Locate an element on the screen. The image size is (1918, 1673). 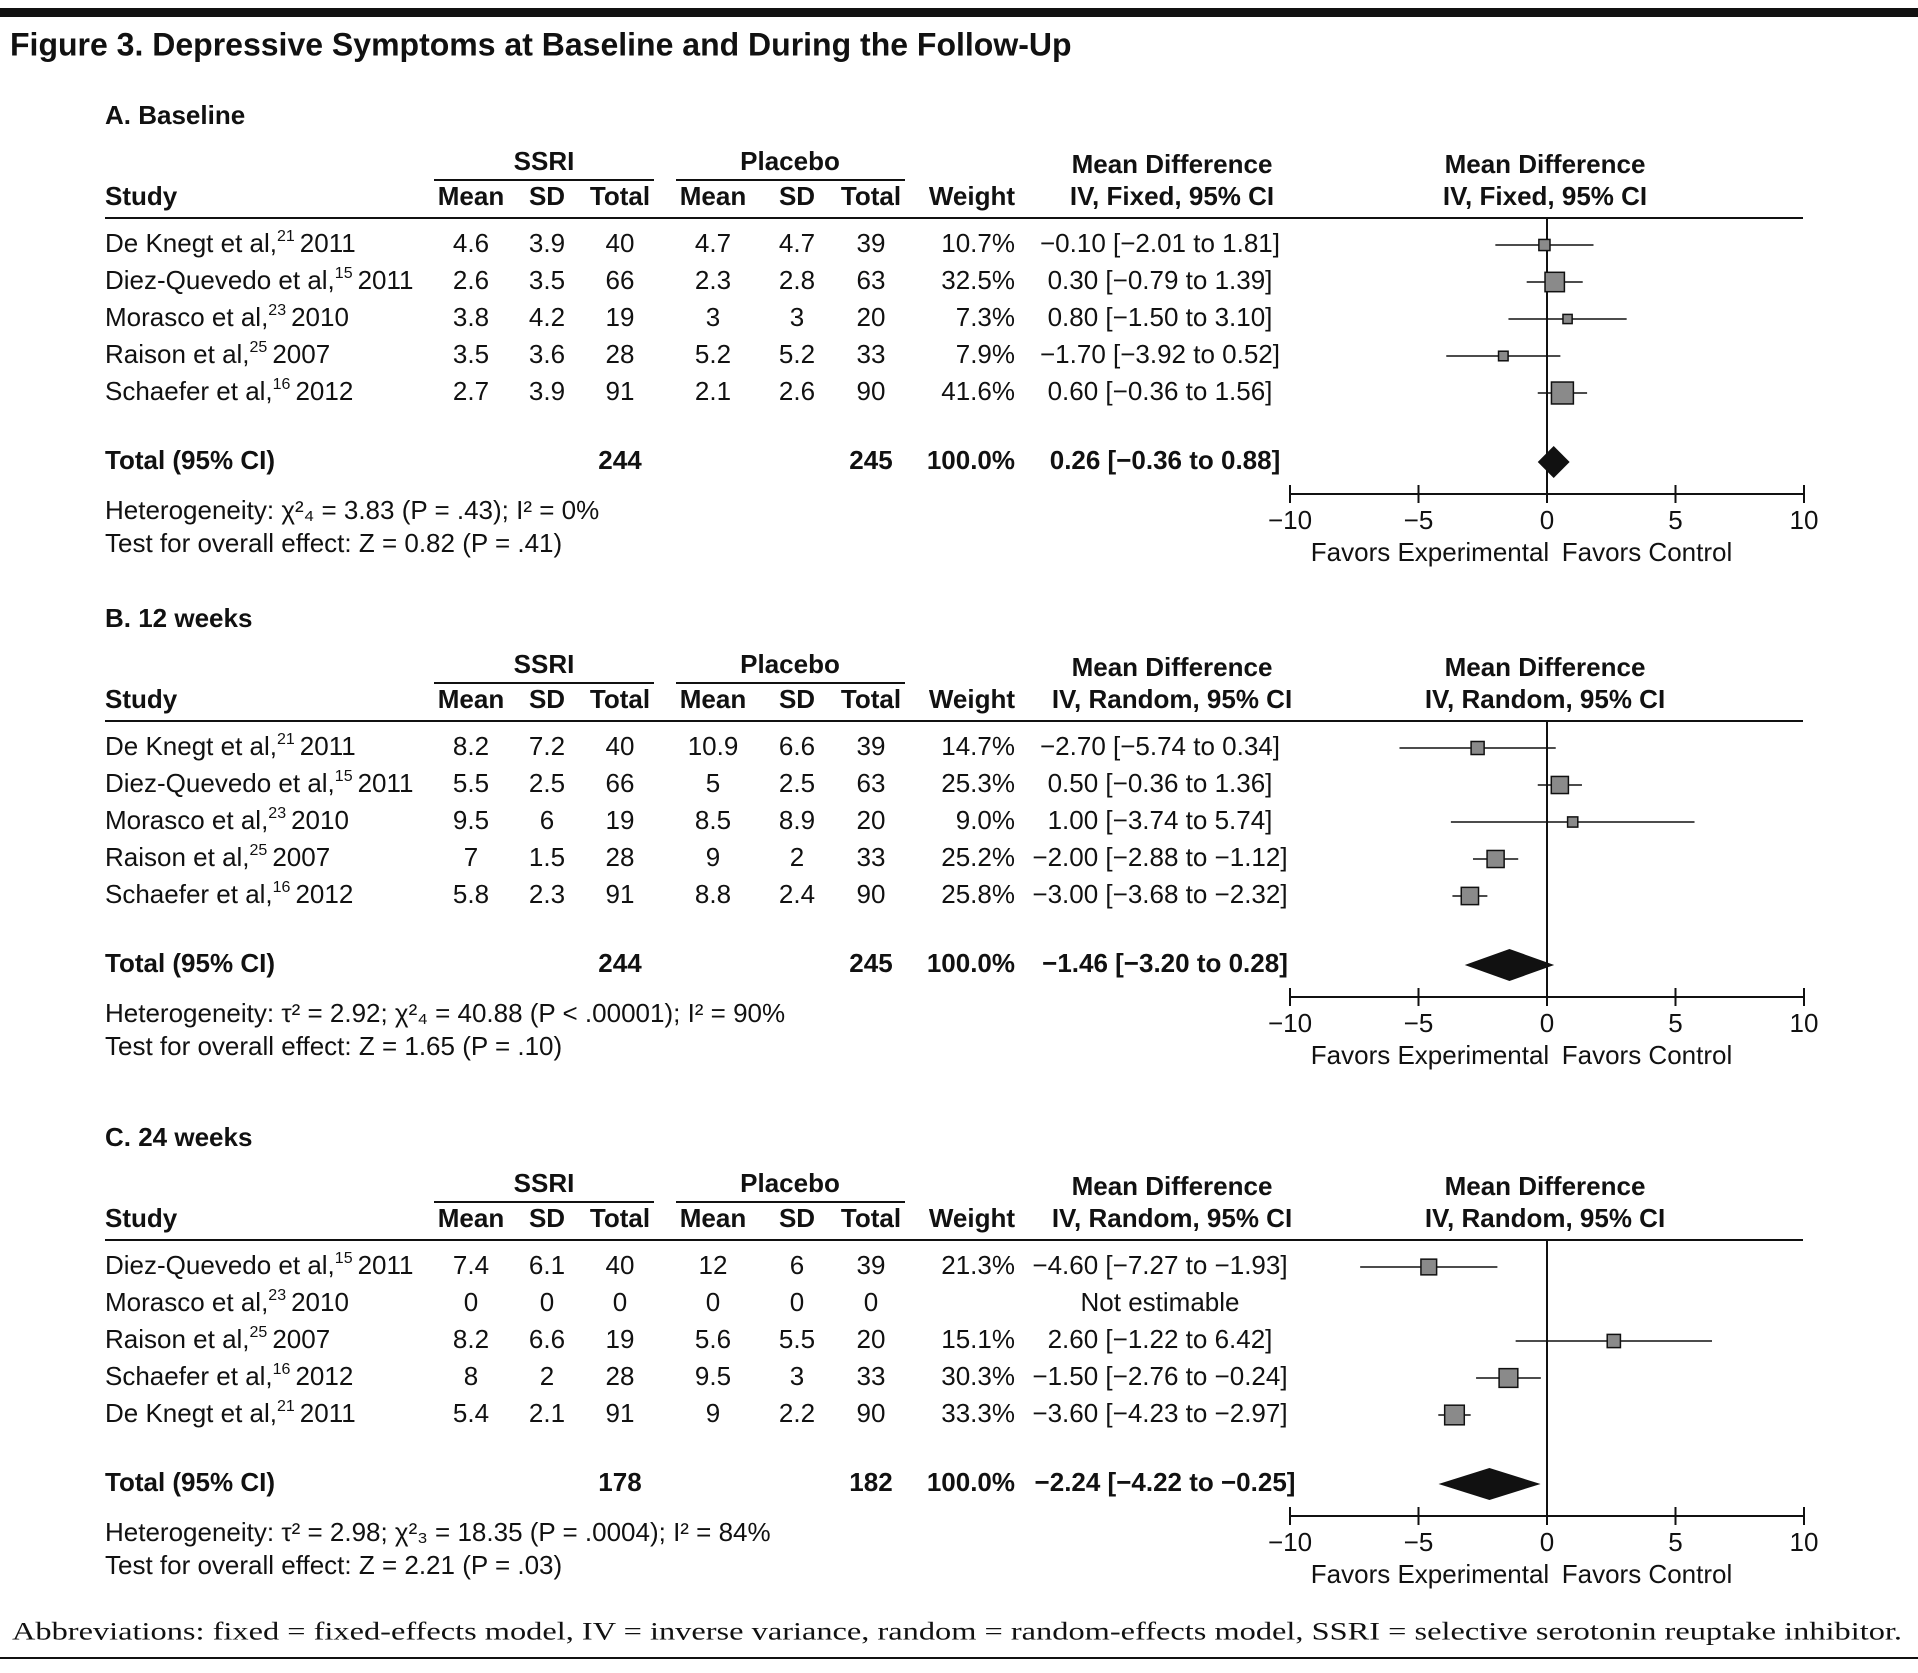
favors-left: Favors Experimental is located at coordinates (1430, 552).